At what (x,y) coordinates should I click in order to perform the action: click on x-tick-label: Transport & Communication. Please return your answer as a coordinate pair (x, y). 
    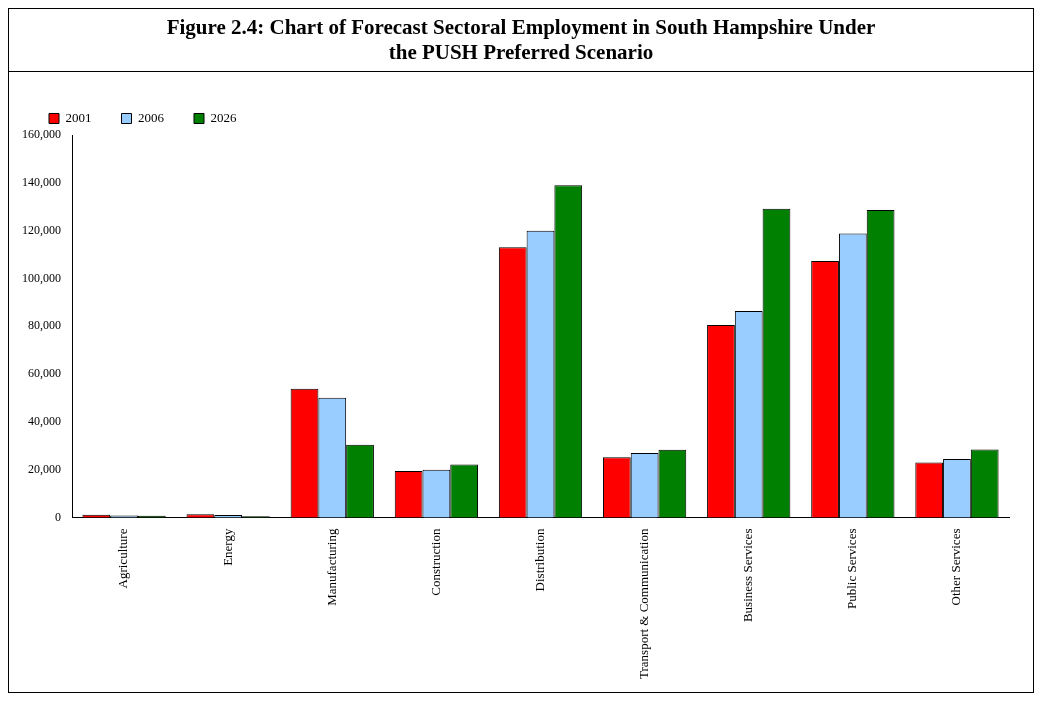
    Looking at the image, I should click on (644, 603).